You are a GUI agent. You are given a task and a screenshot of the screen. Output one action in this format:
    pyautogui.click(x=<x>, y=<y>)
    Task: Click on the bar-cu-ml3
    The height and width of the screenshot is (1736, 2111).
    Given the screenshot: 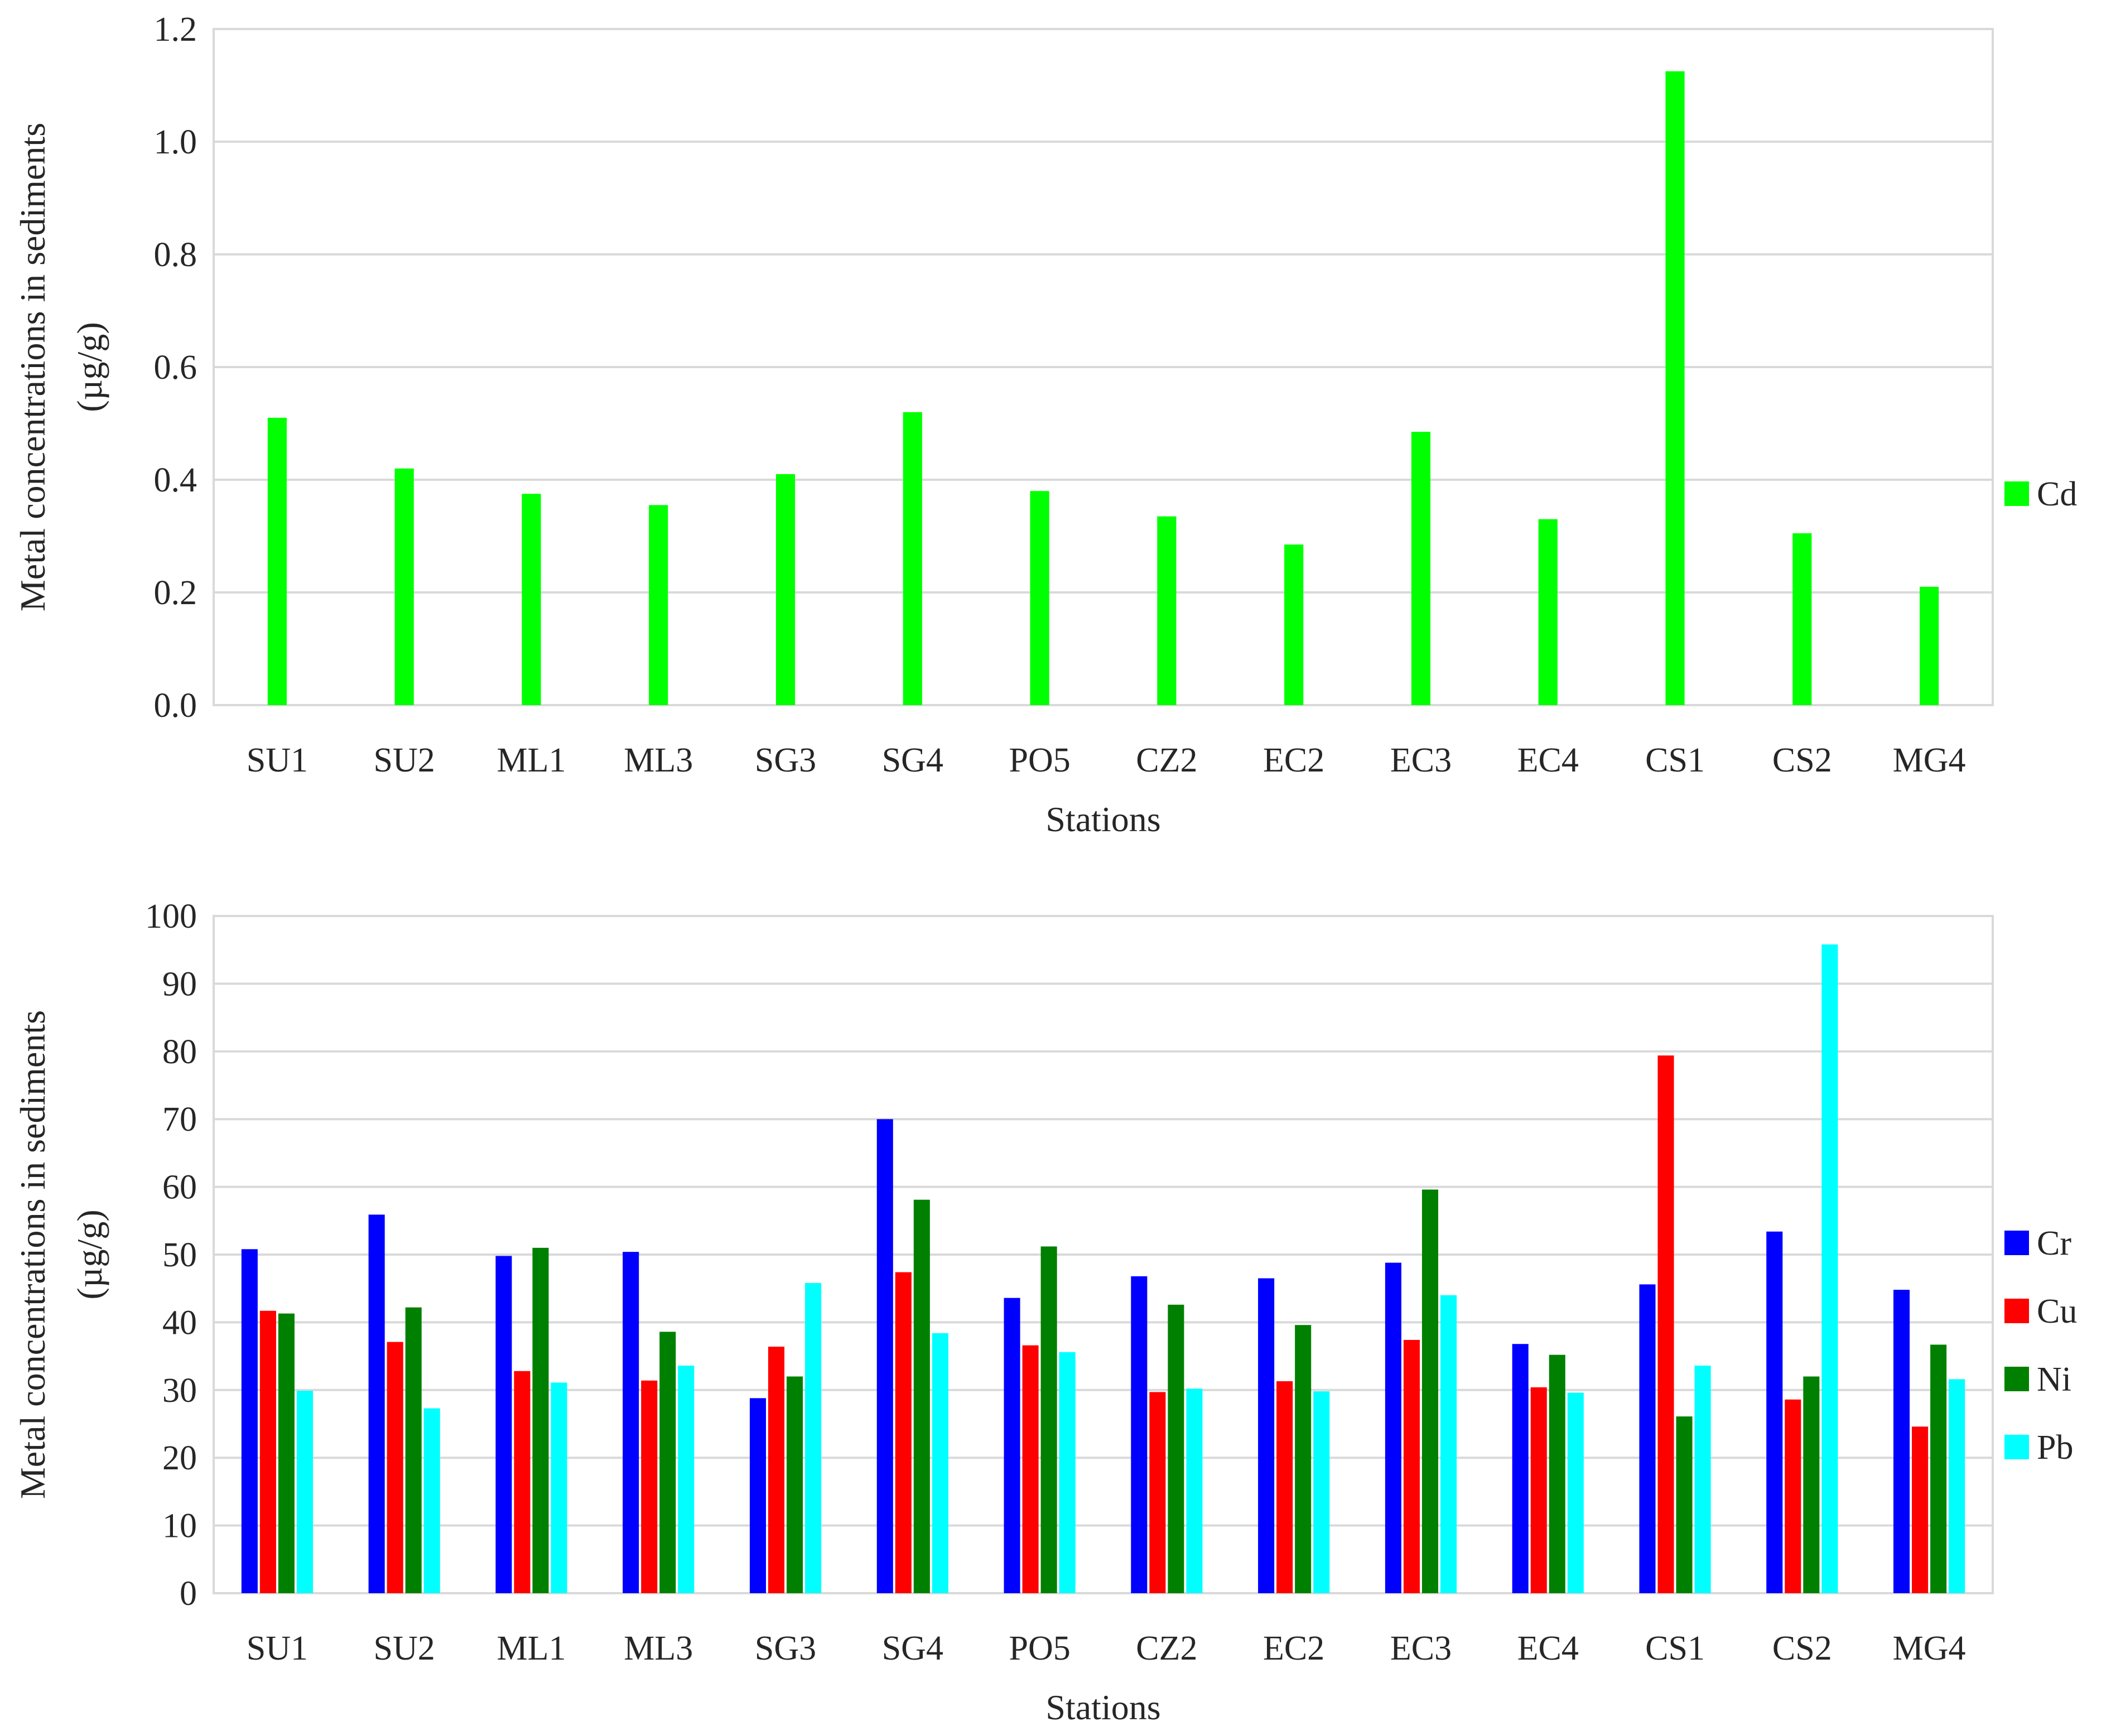 What is the action you would take?
    pyautogui.click(x=649, y=1486)
    